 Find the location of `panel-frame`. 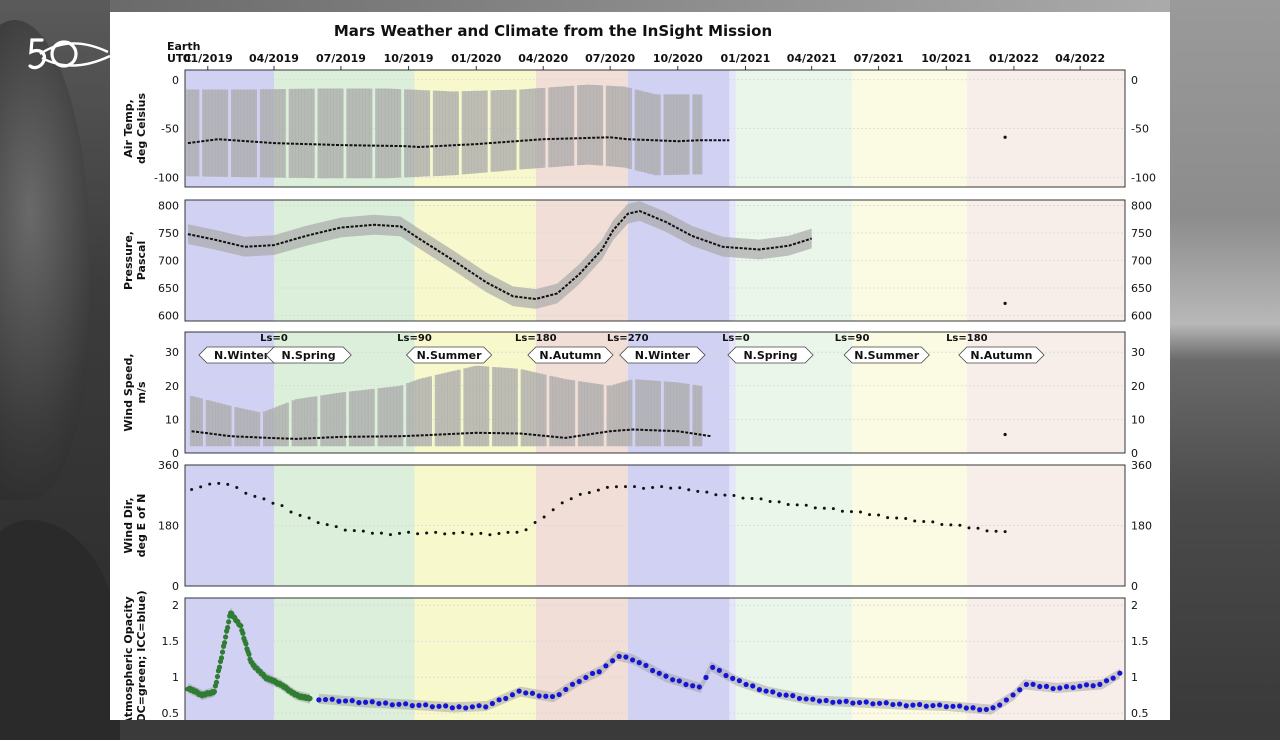

panel-frame is located at coordinates (655, 260).